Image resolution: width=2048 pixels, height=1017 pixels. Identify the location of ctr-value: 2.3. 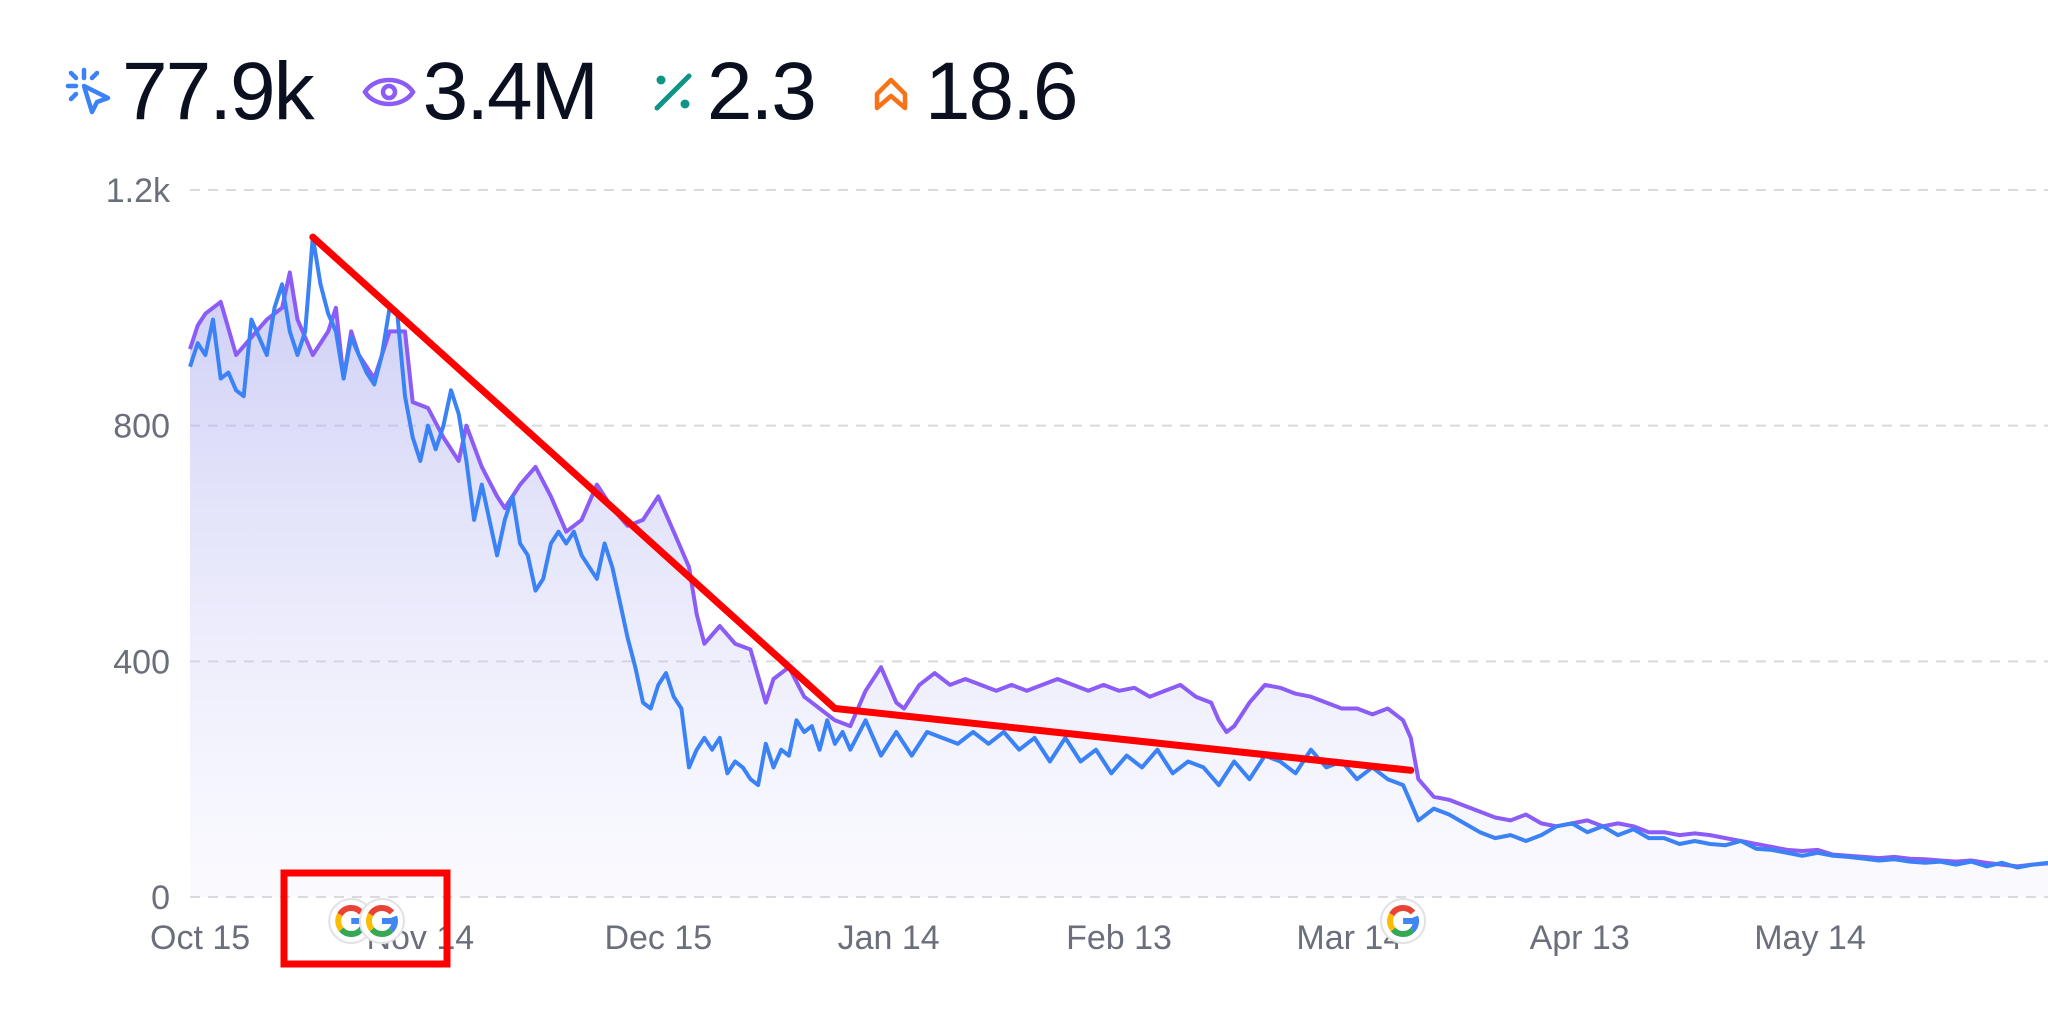
(761, 91).